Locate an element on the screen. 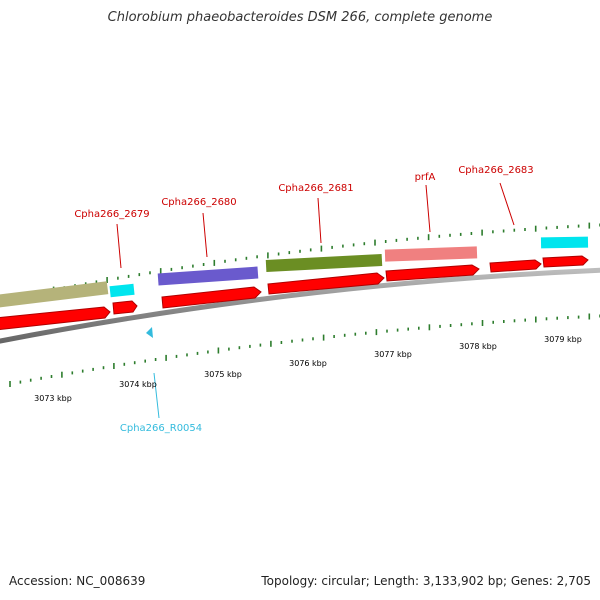 The width and height of the screenshot is (600, 600). gene-label: prfA is located at coordinates (425, 177).